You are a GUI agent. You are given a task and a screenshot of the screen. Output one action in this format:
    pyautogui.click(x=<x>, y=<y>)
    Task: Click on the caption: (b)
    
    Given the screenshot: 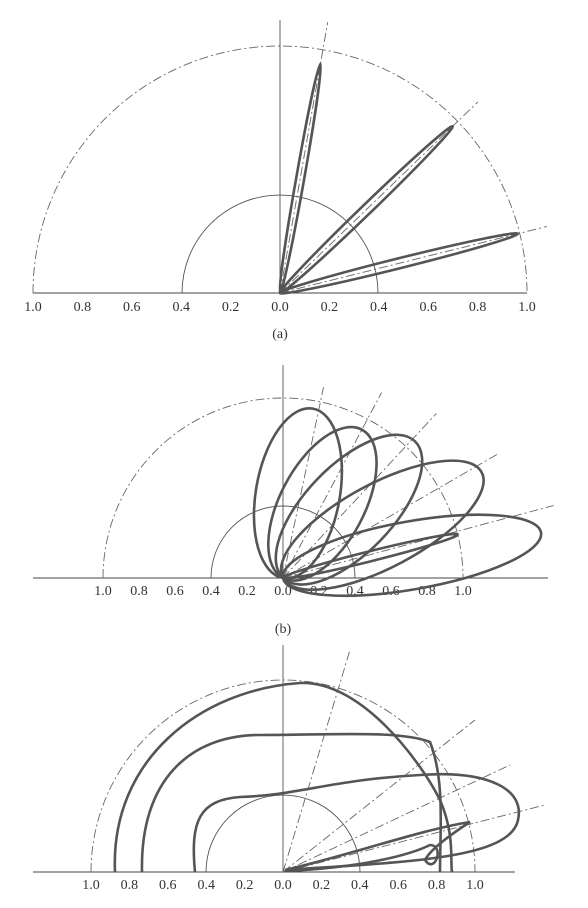 What is the action you would take?
    pyautogui.click(x=283, y=629)
    